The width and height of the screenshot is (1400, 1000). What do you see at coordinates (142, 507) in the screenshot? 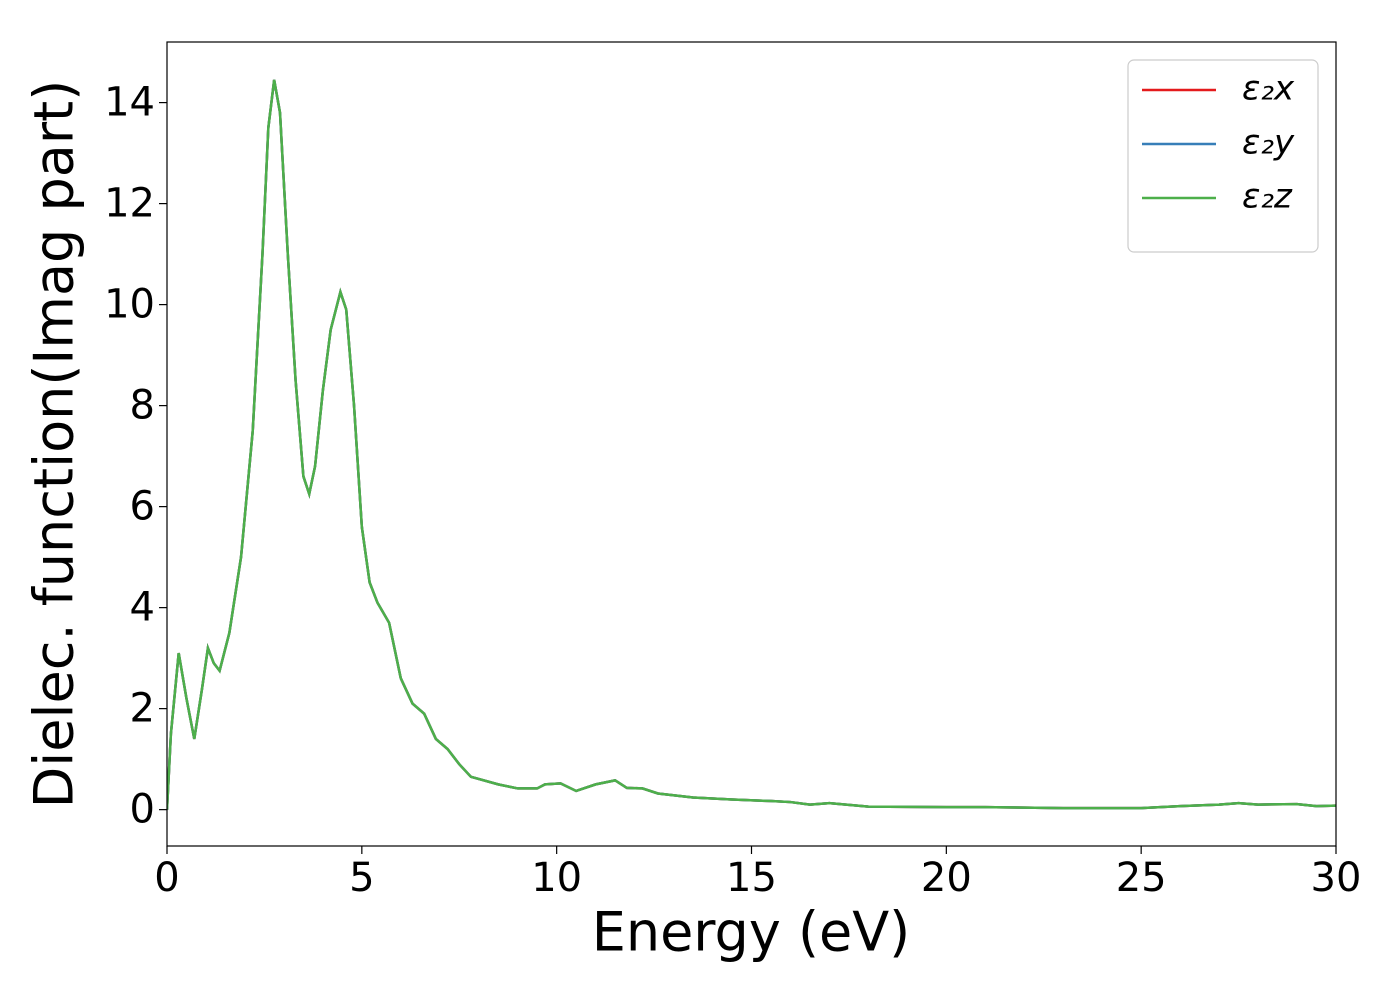
I see `y-tick-label: 6` at bounding box center [142, 507].